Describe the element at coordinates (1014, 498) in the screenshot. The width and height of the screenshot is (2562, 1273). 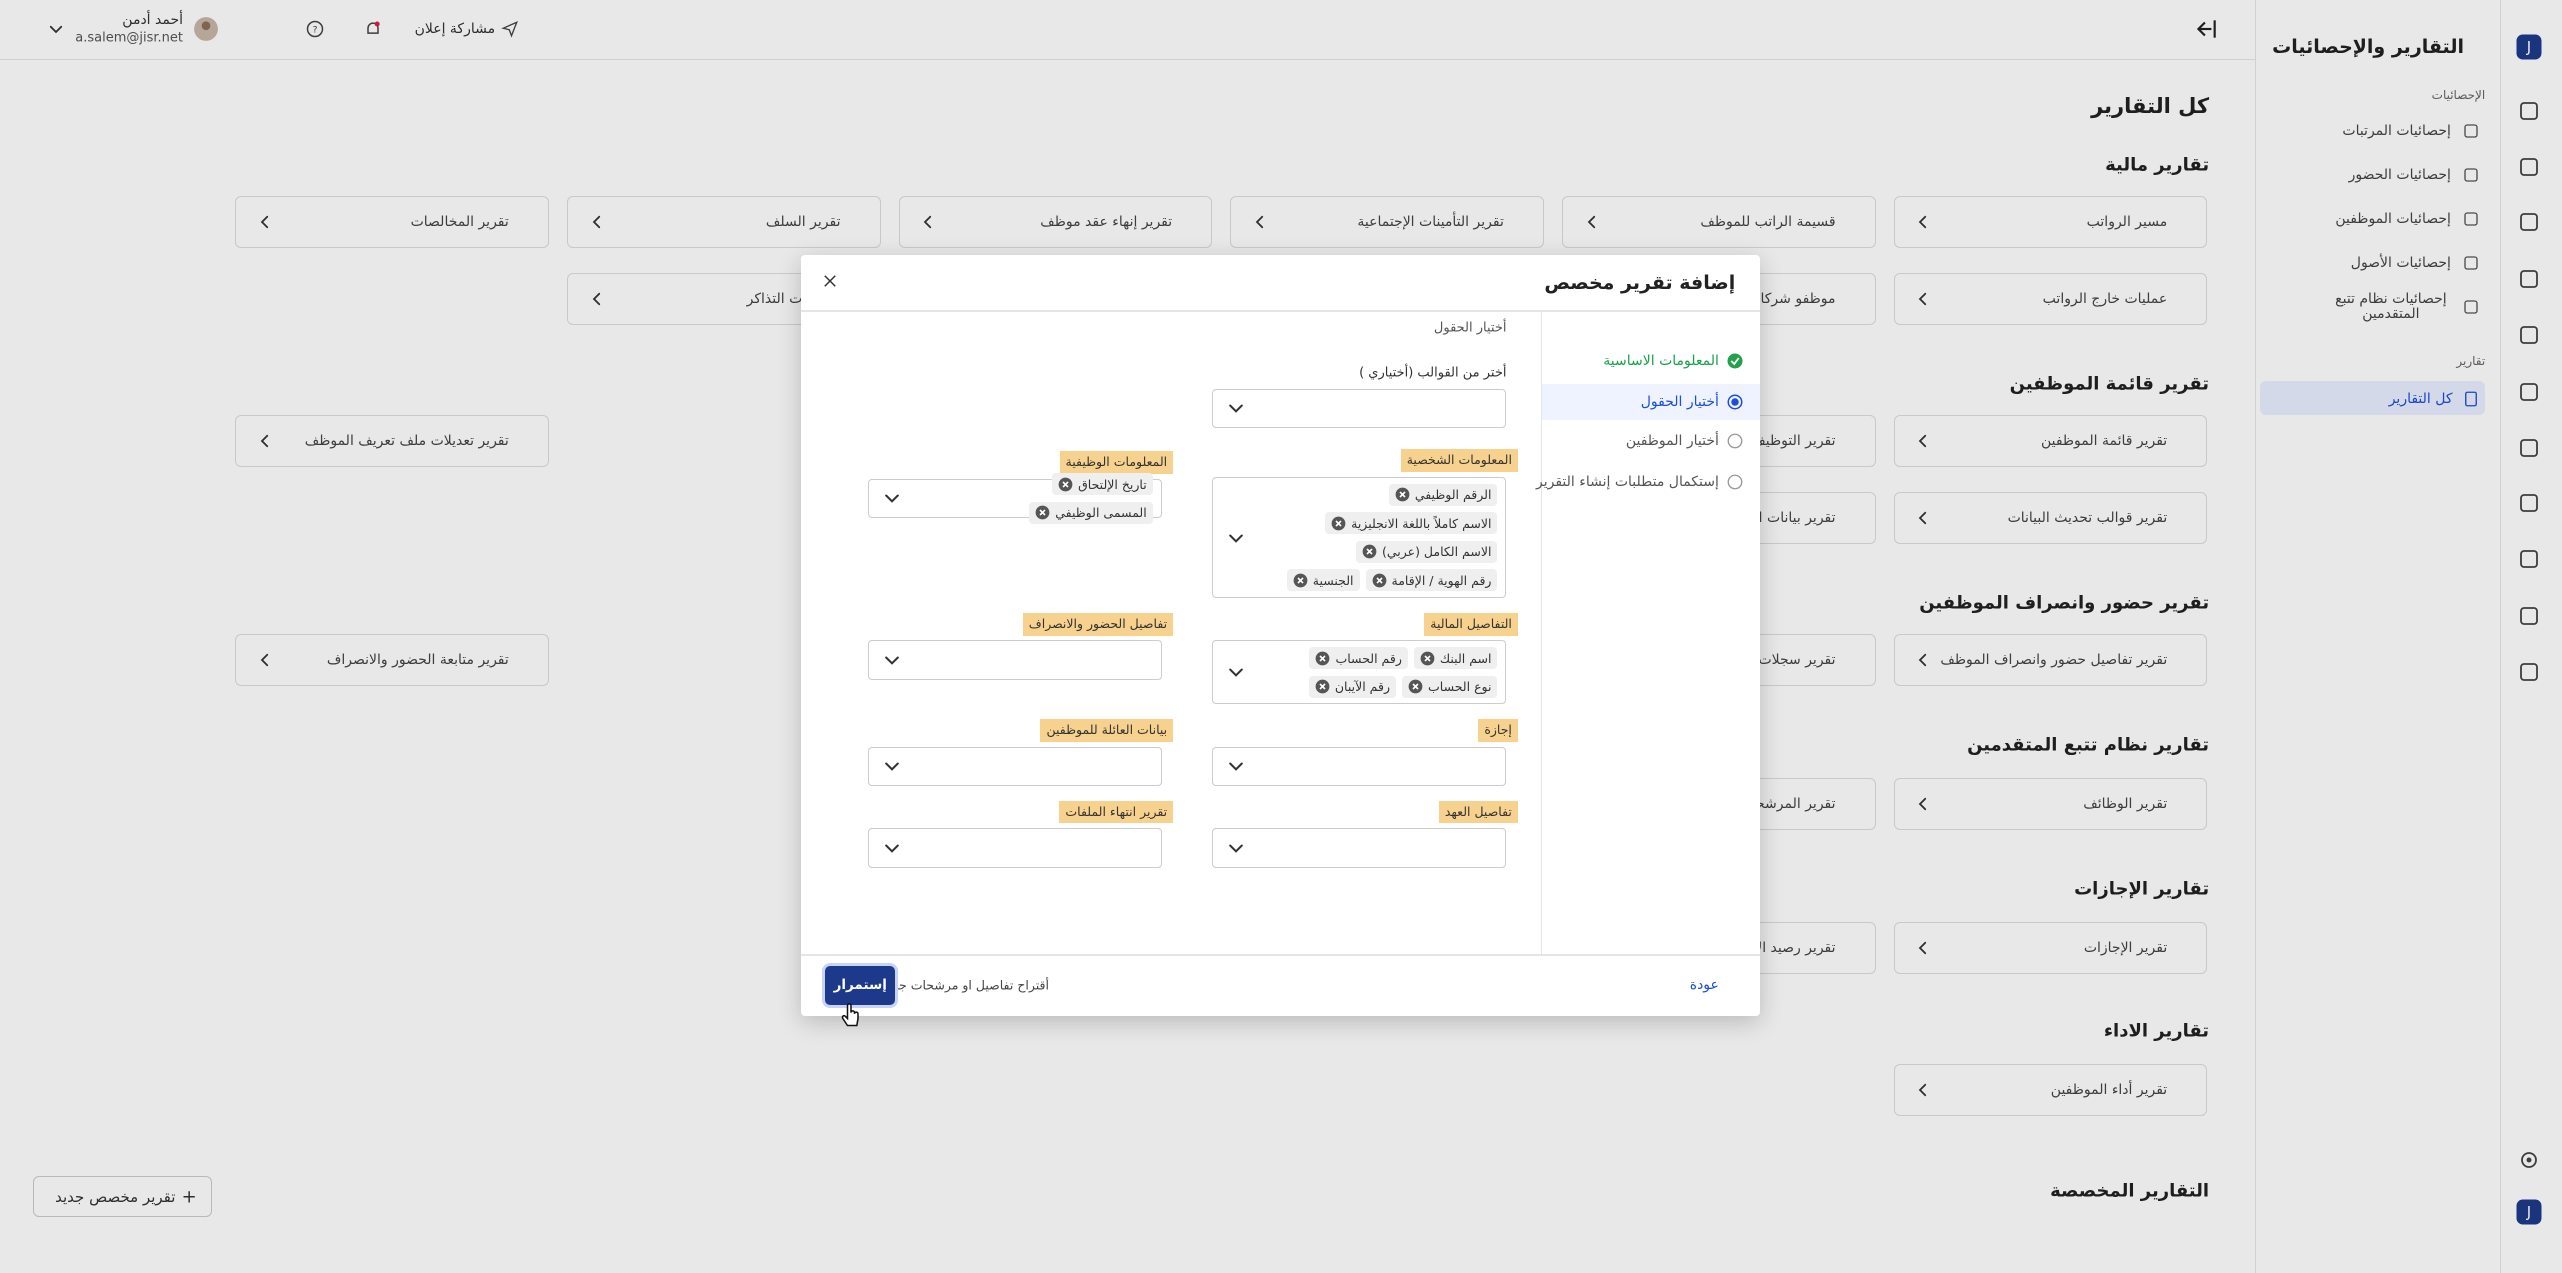
I see `group-select: تاريخ الإلتحاق المسمى الوظيفي` at that location.